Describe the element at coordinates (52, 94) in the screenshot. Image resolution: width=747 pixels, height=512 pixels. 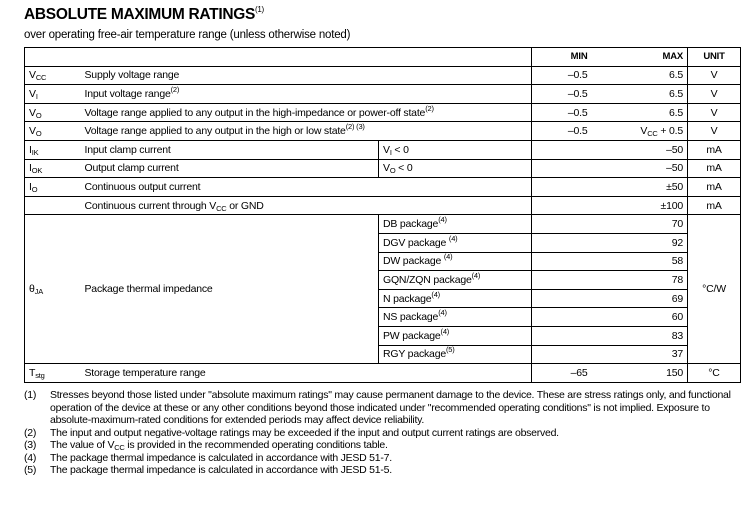
I see `symbol-cell: VI` at that location.